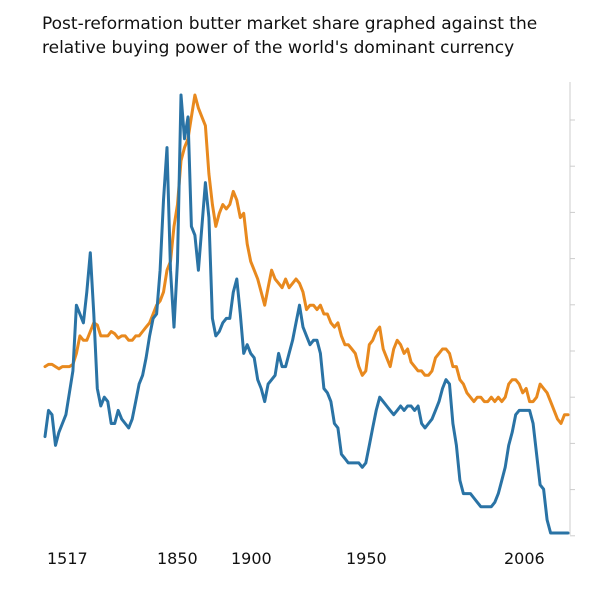 This screenshot has width=594, height=591. I want to click on x-tick-label-1850: 1850, so click(177, 558).